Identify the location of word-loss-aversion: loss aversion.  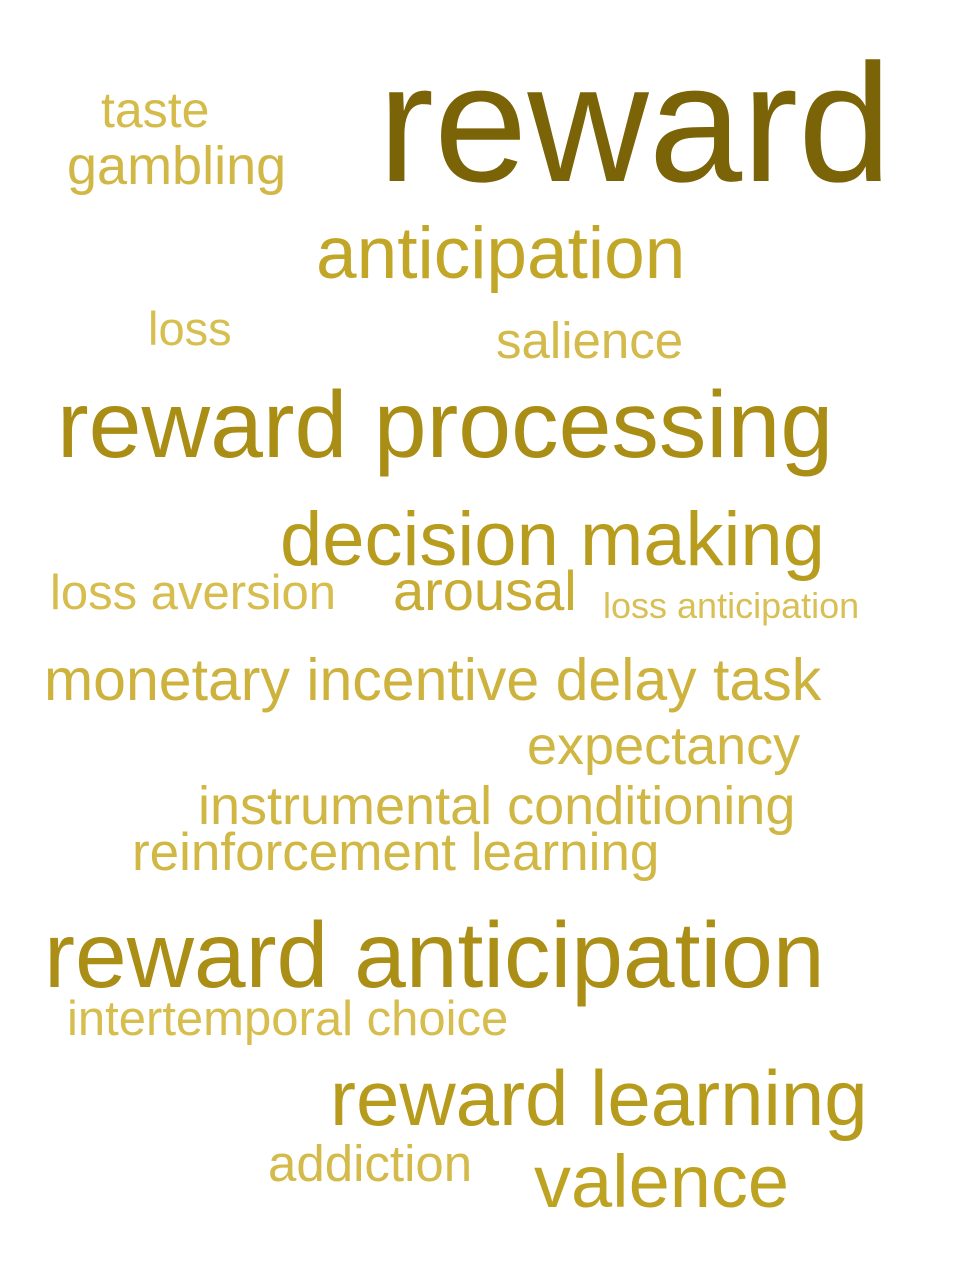
(193, 593).